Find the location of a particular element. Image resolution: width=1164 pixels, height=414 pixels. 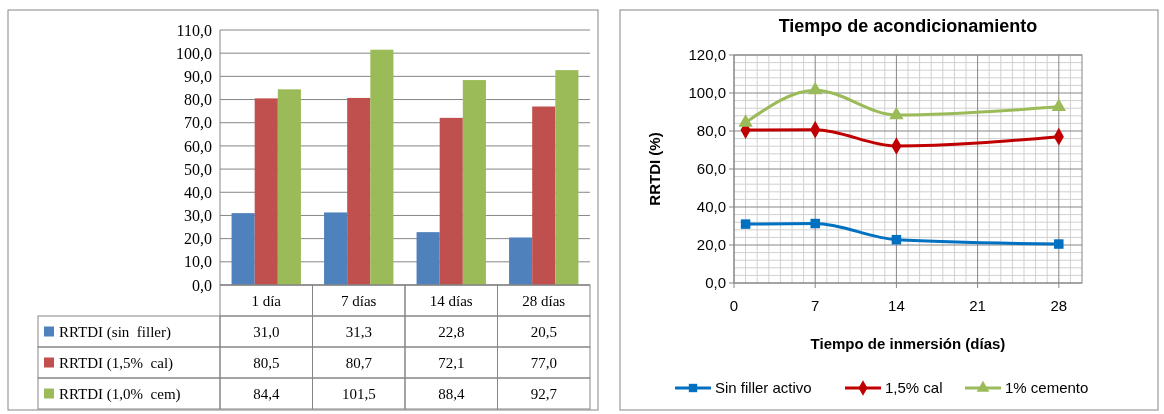

data-label: 84,4 is located at coordinates (266, 393).